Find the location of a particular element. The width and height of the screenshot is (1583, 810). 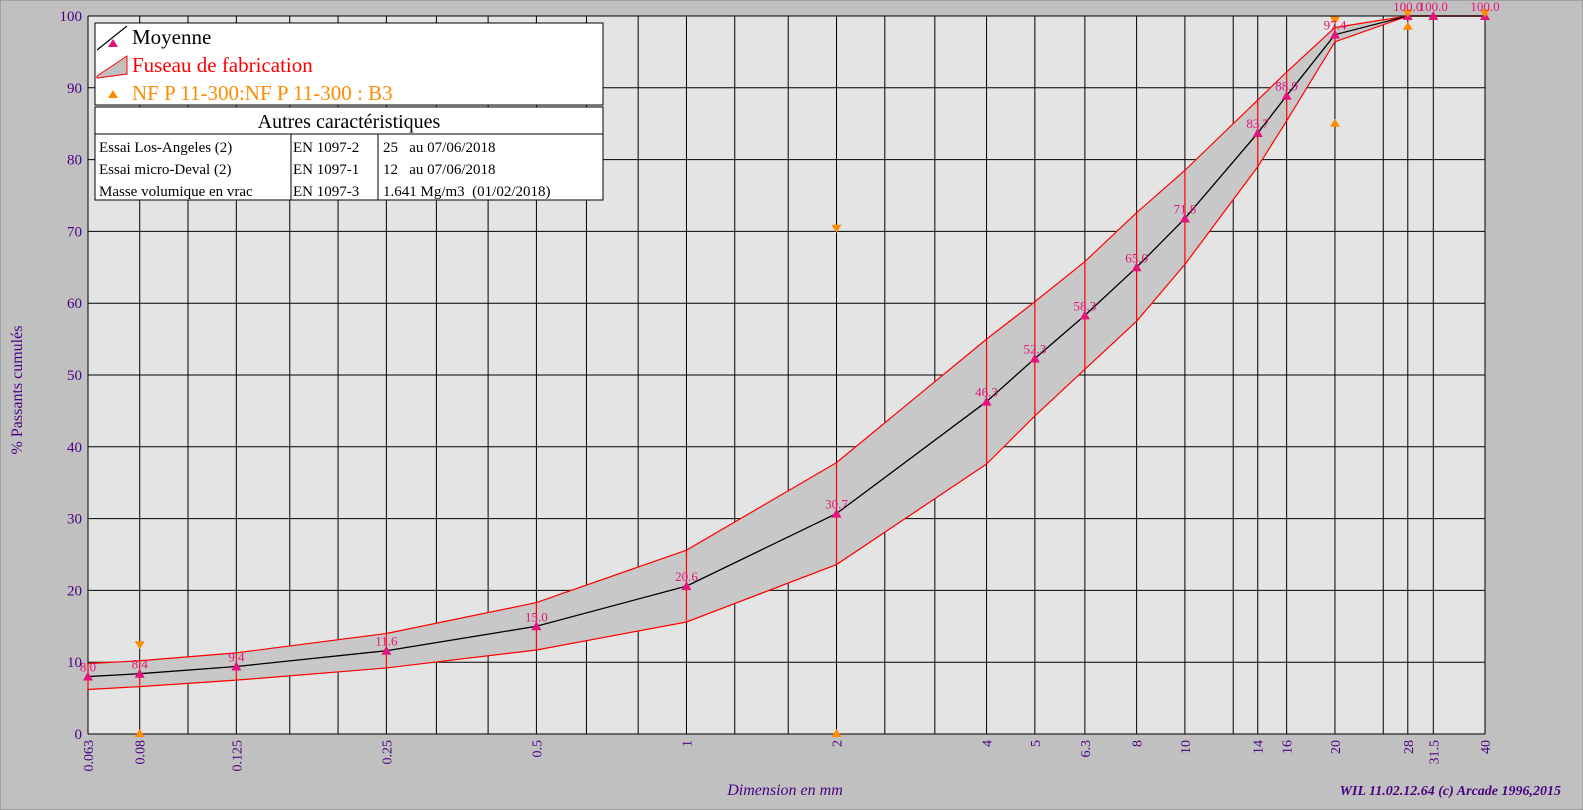

legend-label-spec: NF P 11-300:NF P 11-300 : B3 is located at coordinates (262, 93).